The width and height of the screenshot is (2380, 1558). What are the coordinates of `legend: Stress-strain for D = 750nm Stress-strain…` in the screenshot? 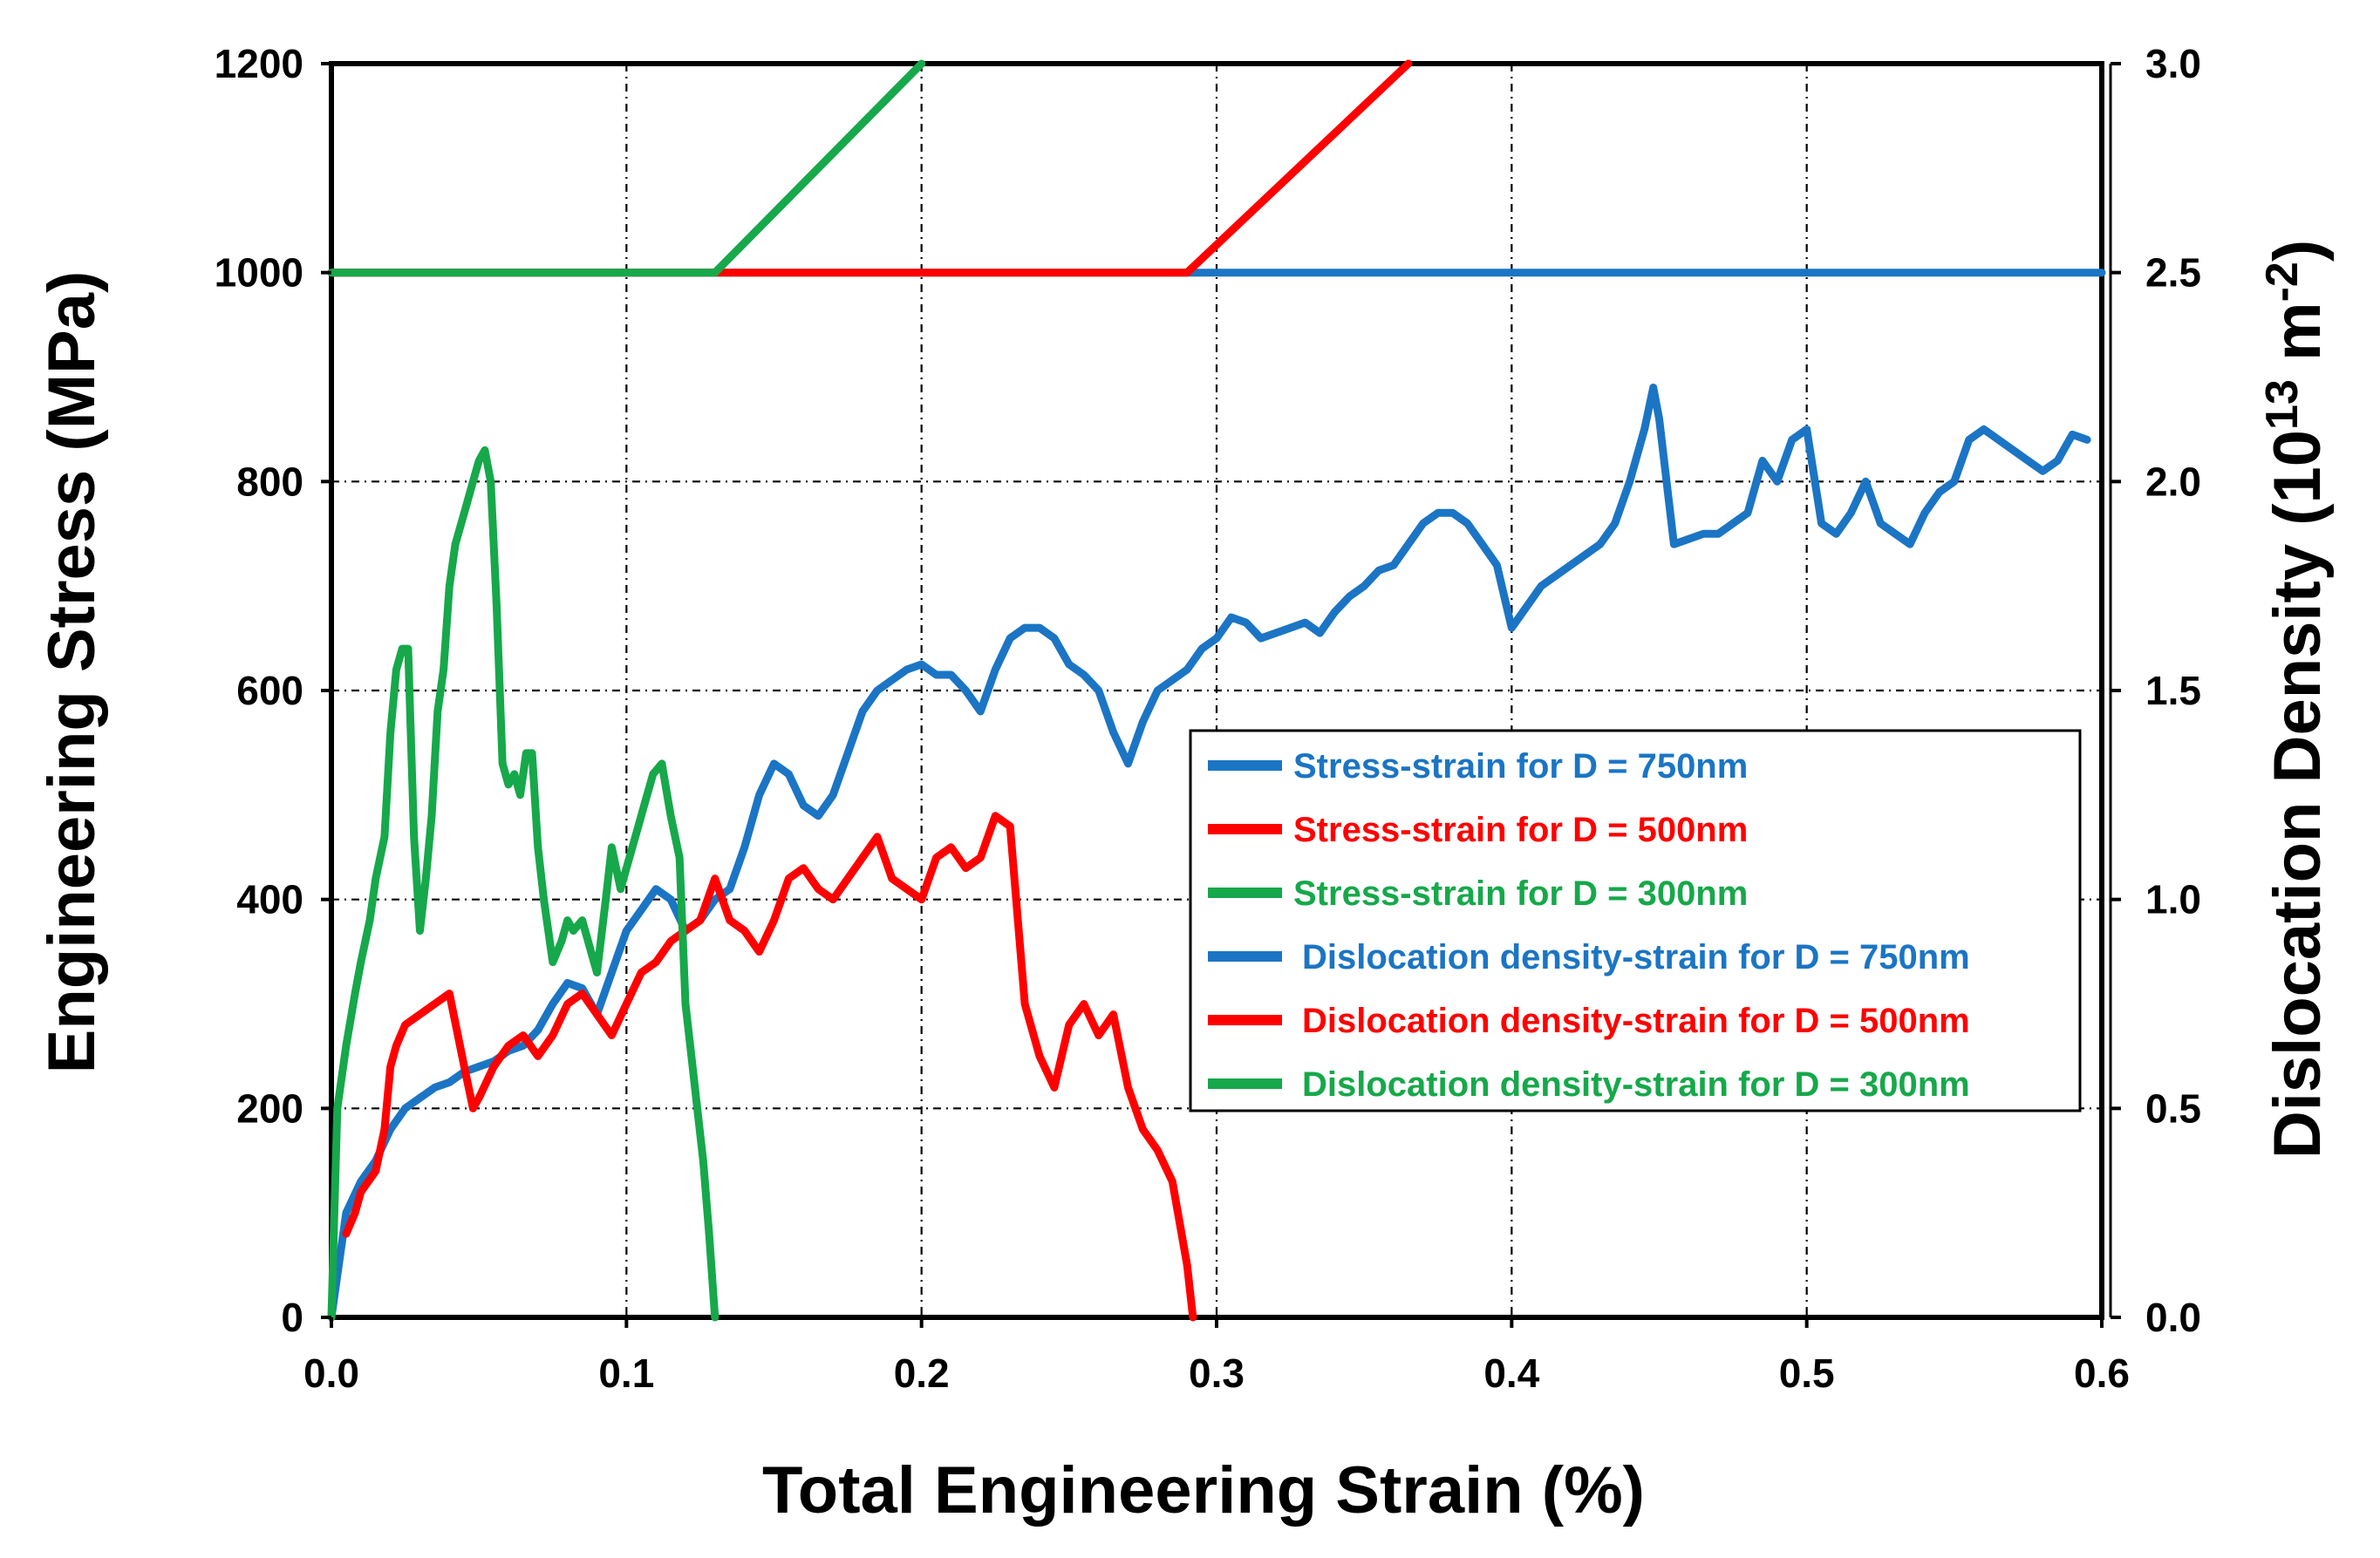 It's located at (1635, 921).